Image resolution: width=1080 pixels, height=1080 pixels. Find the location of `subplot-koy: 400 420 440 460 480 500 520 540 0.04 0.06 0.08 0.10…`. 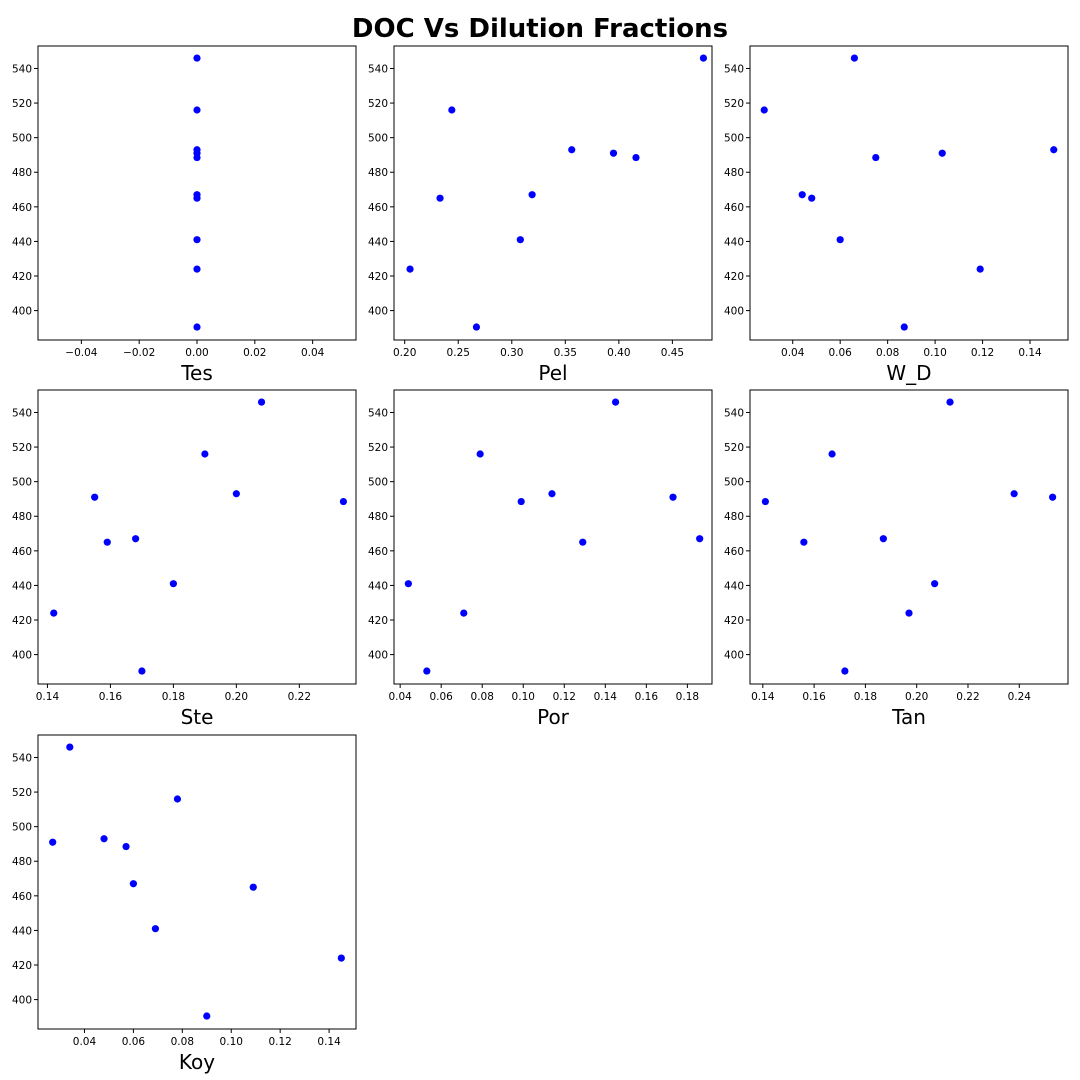

subplot-koy: 400 420 440 460 480 500 520 540 0.04 0.06 0.08 0.10… is located at coordinates (184, 904).